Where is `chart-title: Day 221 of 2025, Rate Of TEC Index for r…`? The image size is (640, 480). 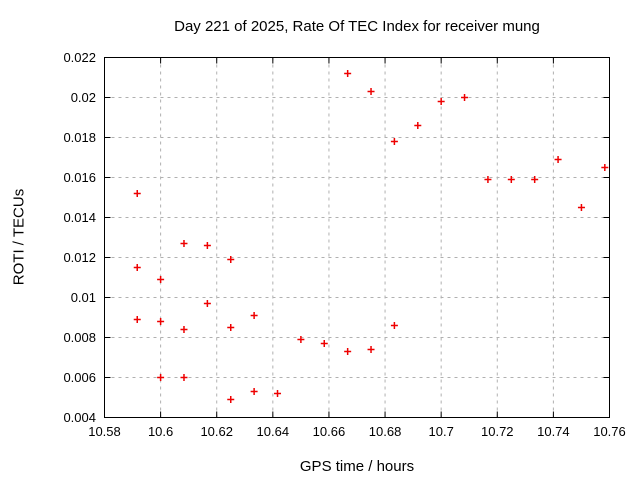 chart-title: Day 221 of 2025, Rate Of TEC Index for r… is located at coordinates (357, 26).